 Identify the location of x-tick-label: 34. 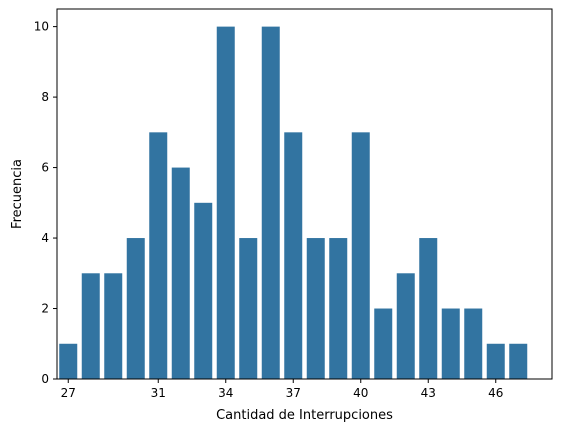
(225, 393).